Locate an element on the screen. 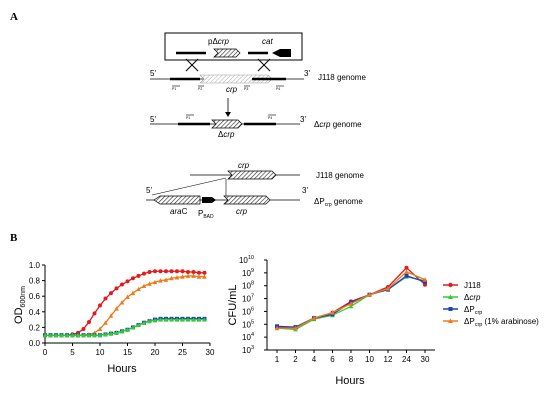 The image size is (550, 416). od-y-label: OD600nm is located at coordinates (20, 305).